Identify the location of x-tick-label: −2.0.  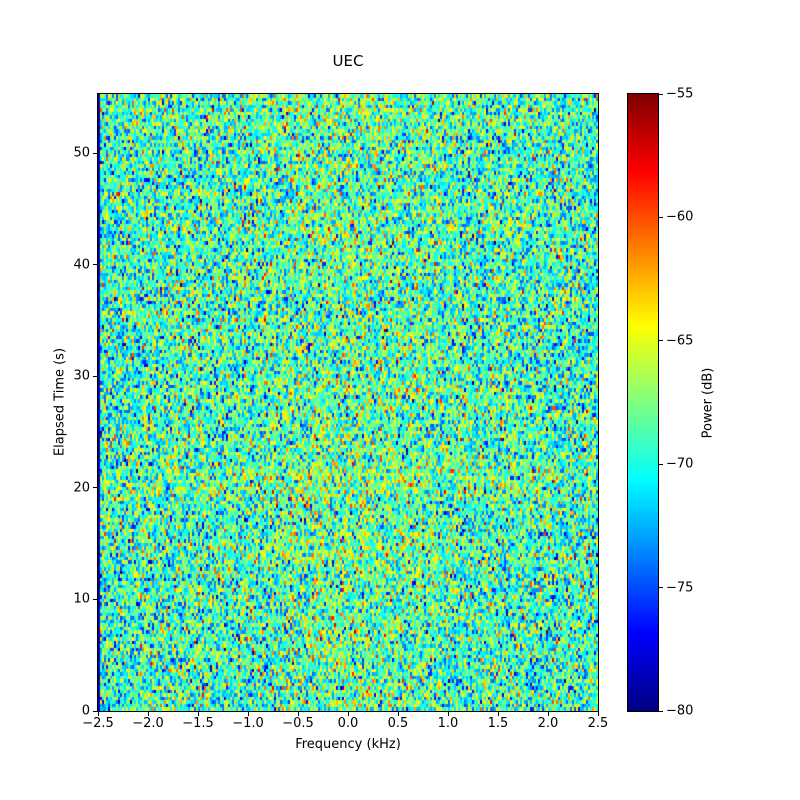
(148, 723).